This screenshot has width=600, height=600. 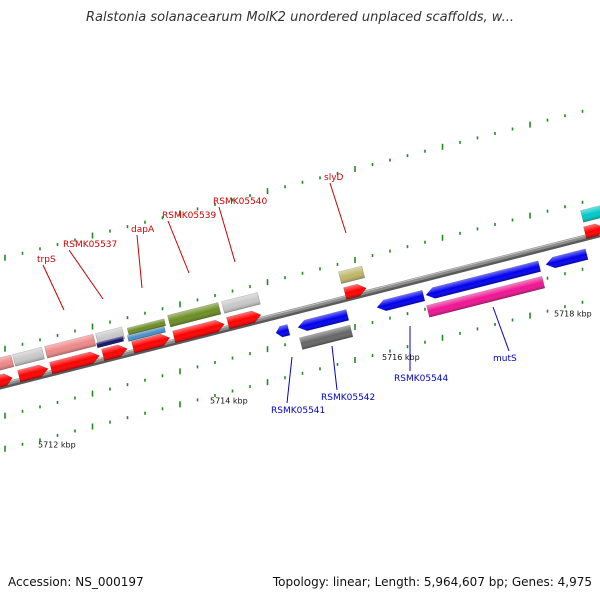 I want to click on trps-feature, so click(x=70, y=346).